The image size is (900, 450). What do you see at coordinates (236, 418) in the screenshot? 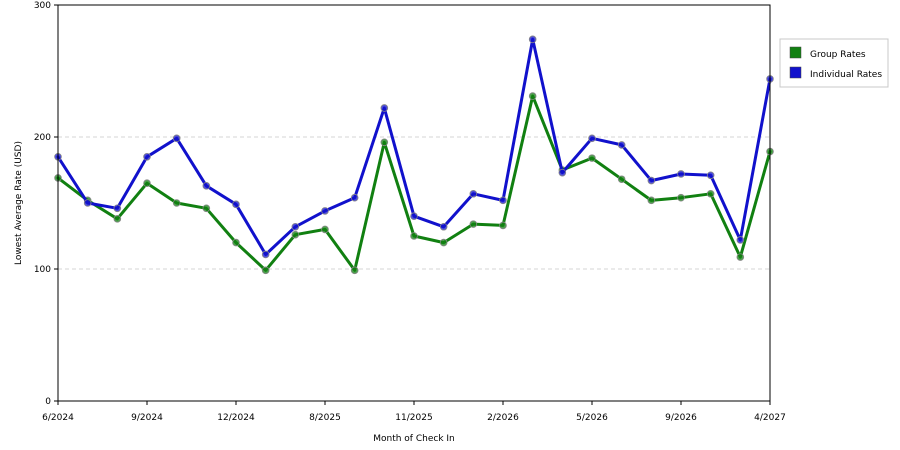
I see `x-tick-label: 12/2024` at bounding box center [236, 418].